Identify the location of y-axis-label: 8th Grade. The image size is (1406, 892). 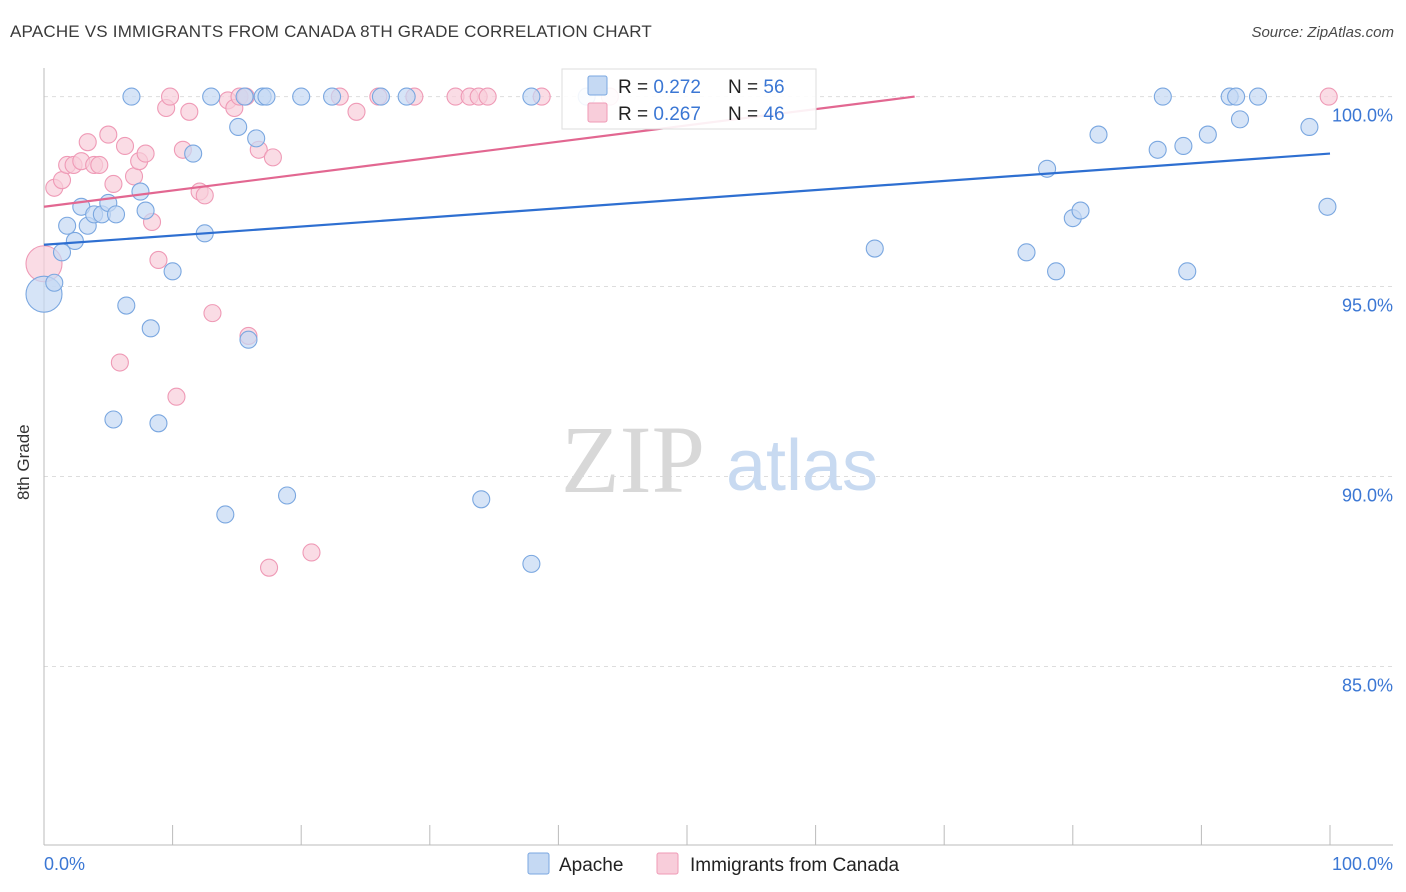
(23, 462).